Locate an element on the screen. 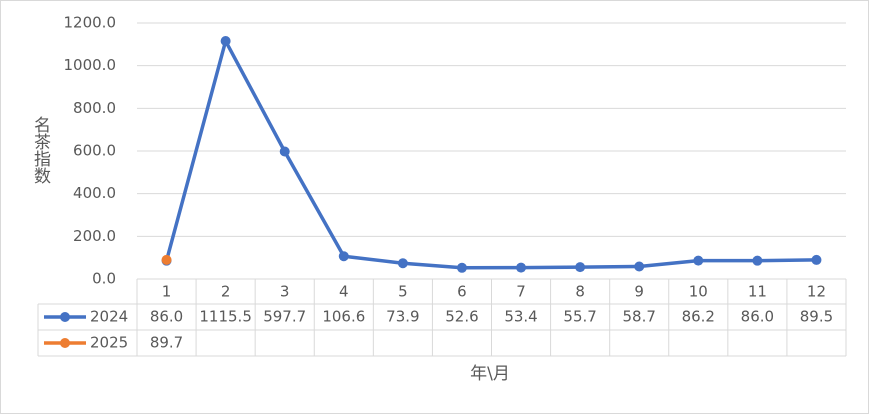 The image size is (870, 415). table-value: 89.7 is located at coordinates (166, 343).